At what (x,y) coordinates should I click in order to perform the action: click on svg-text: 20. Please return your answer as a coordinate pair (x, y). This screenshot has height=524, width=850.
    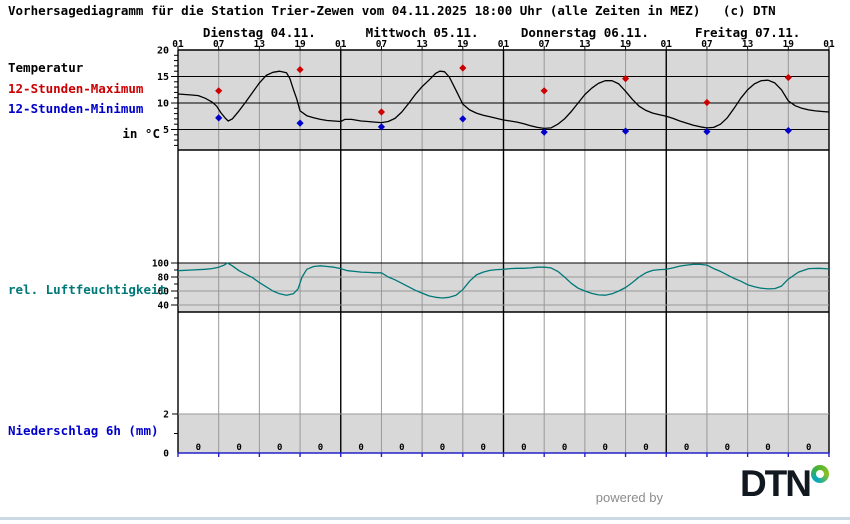
    Looking at the image, I should click on (163, 51).